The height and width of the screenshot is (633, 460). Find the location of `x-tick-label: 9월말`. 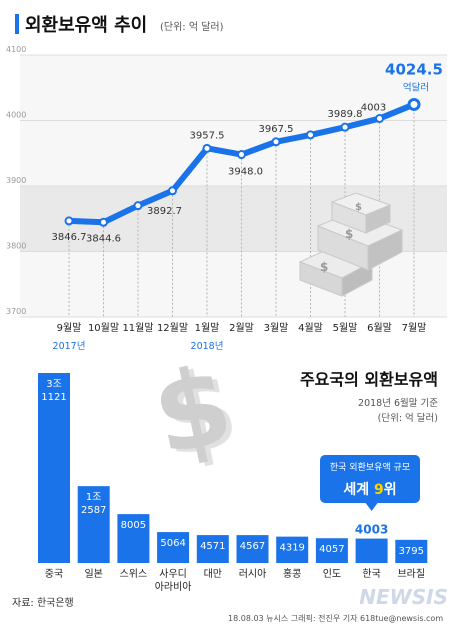

x-tick-label: 9월말 is located at coordinates (69, 328).